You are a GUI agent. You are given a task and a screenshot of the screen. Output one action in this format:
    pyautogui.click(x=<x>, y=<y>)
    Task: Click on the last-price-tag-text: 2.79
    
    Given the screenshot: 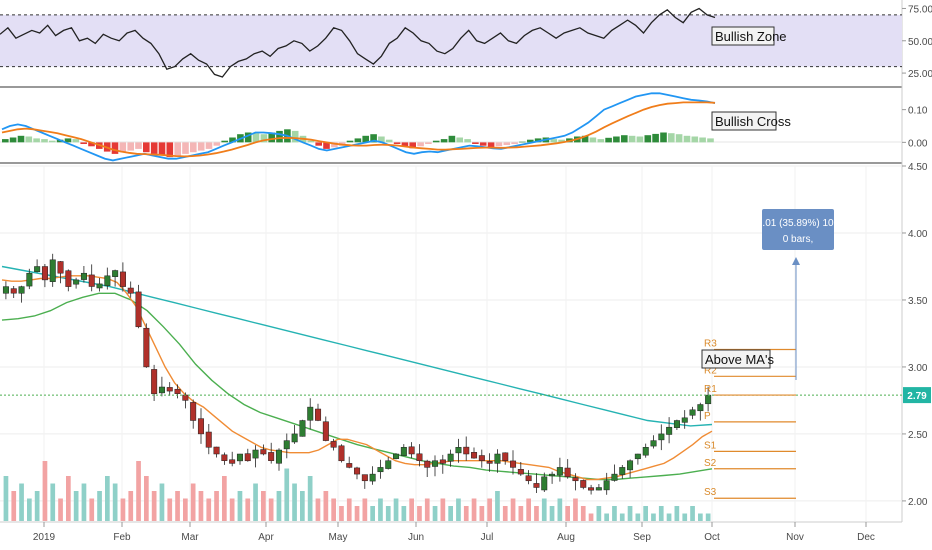 What is the action you would take?
    pyautogui.click(x=917, y=396)
    